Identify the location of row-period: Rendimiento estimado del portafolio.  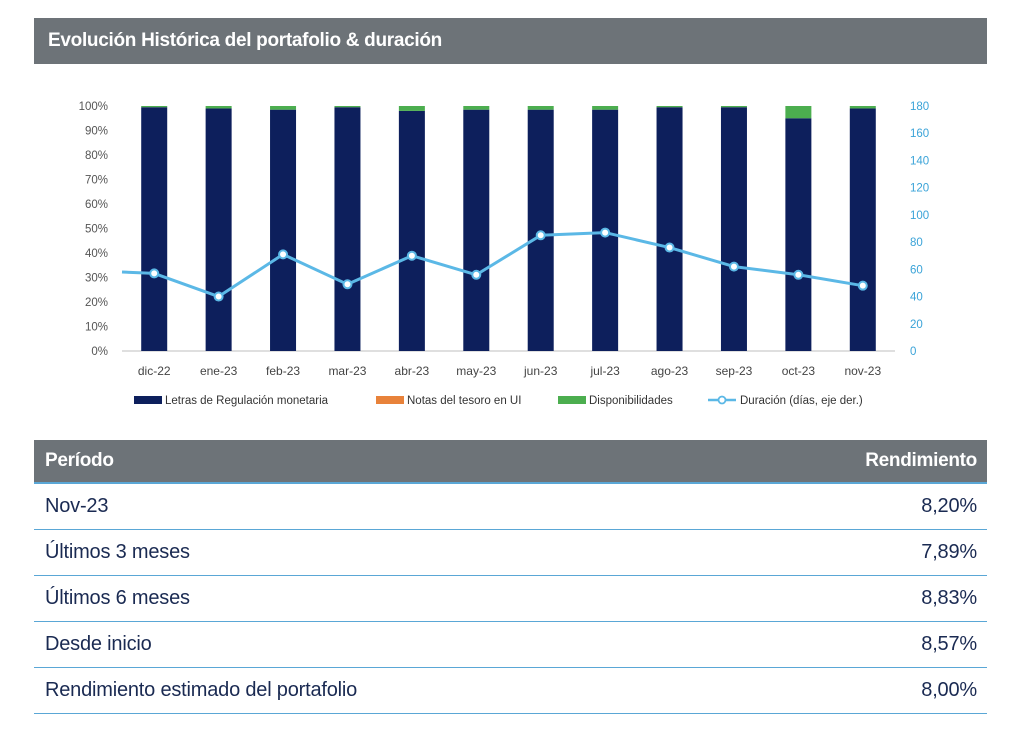
(201, 690).